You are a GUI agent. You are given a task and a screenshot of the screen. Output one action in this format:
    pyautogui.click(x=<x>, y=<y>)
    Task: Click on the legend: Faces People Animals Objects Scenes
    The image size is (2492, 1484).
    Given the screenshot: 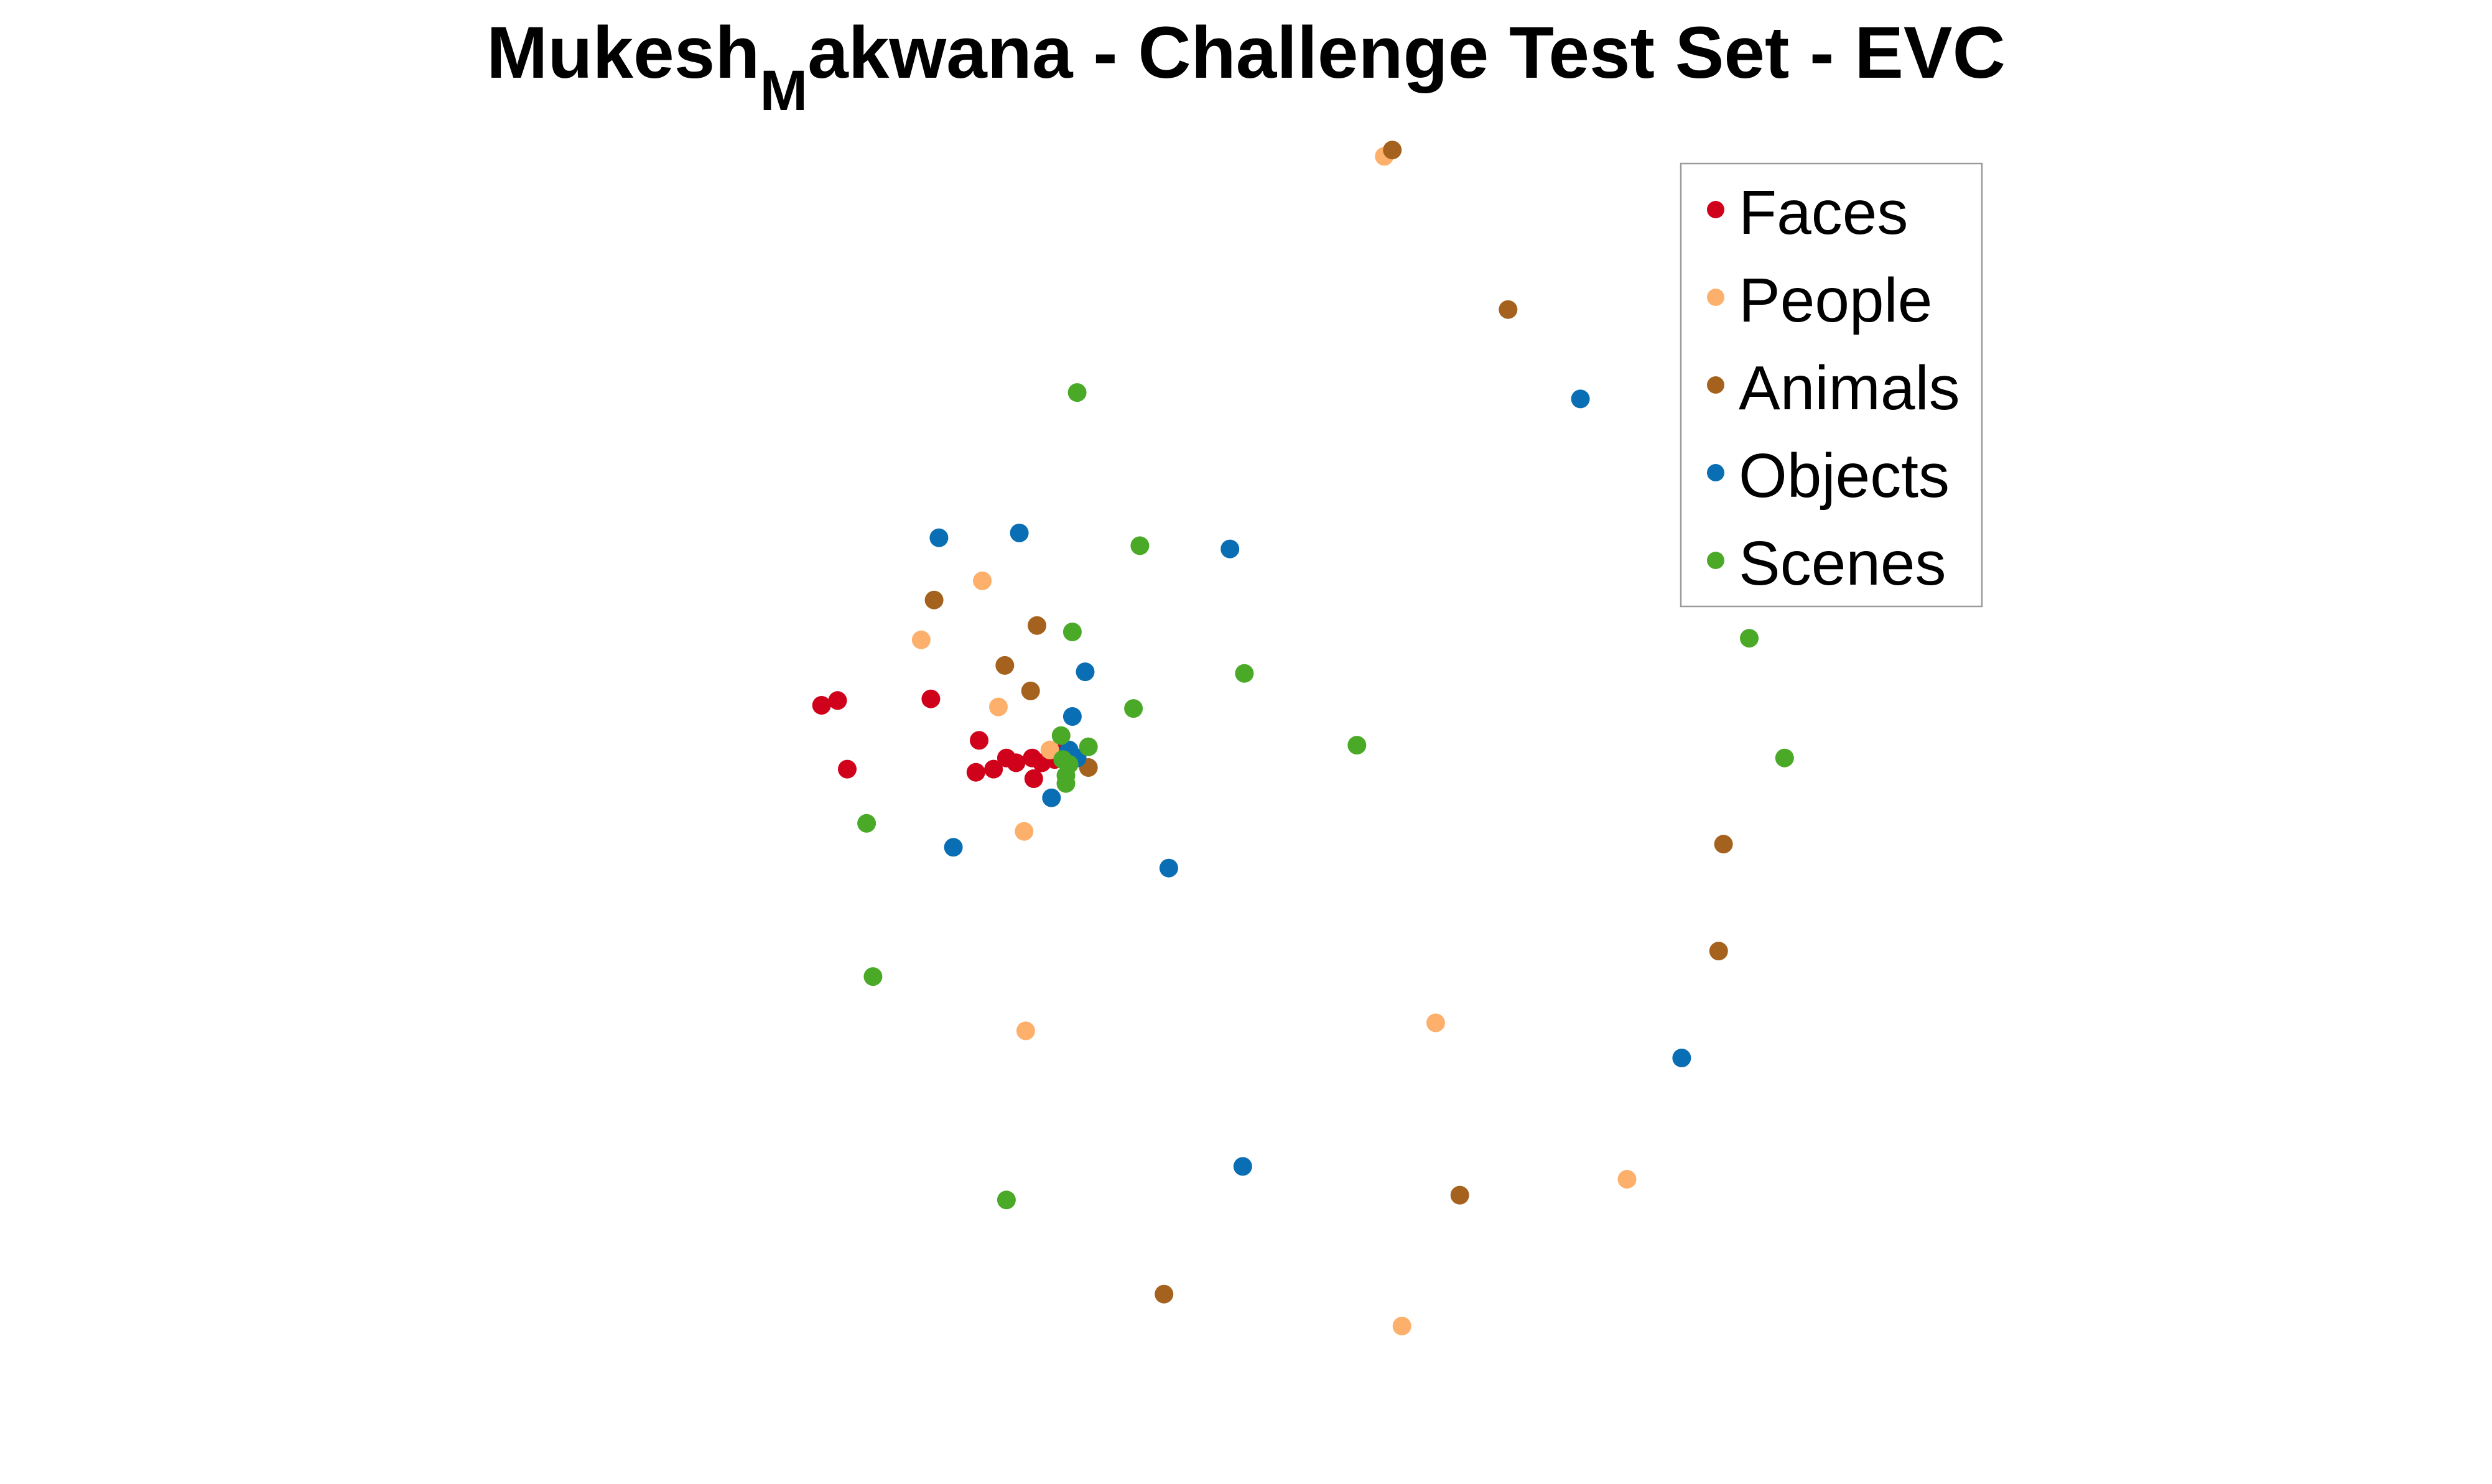 What is the action you would take?
    pyautogui.click(x=1831, y=385)
    